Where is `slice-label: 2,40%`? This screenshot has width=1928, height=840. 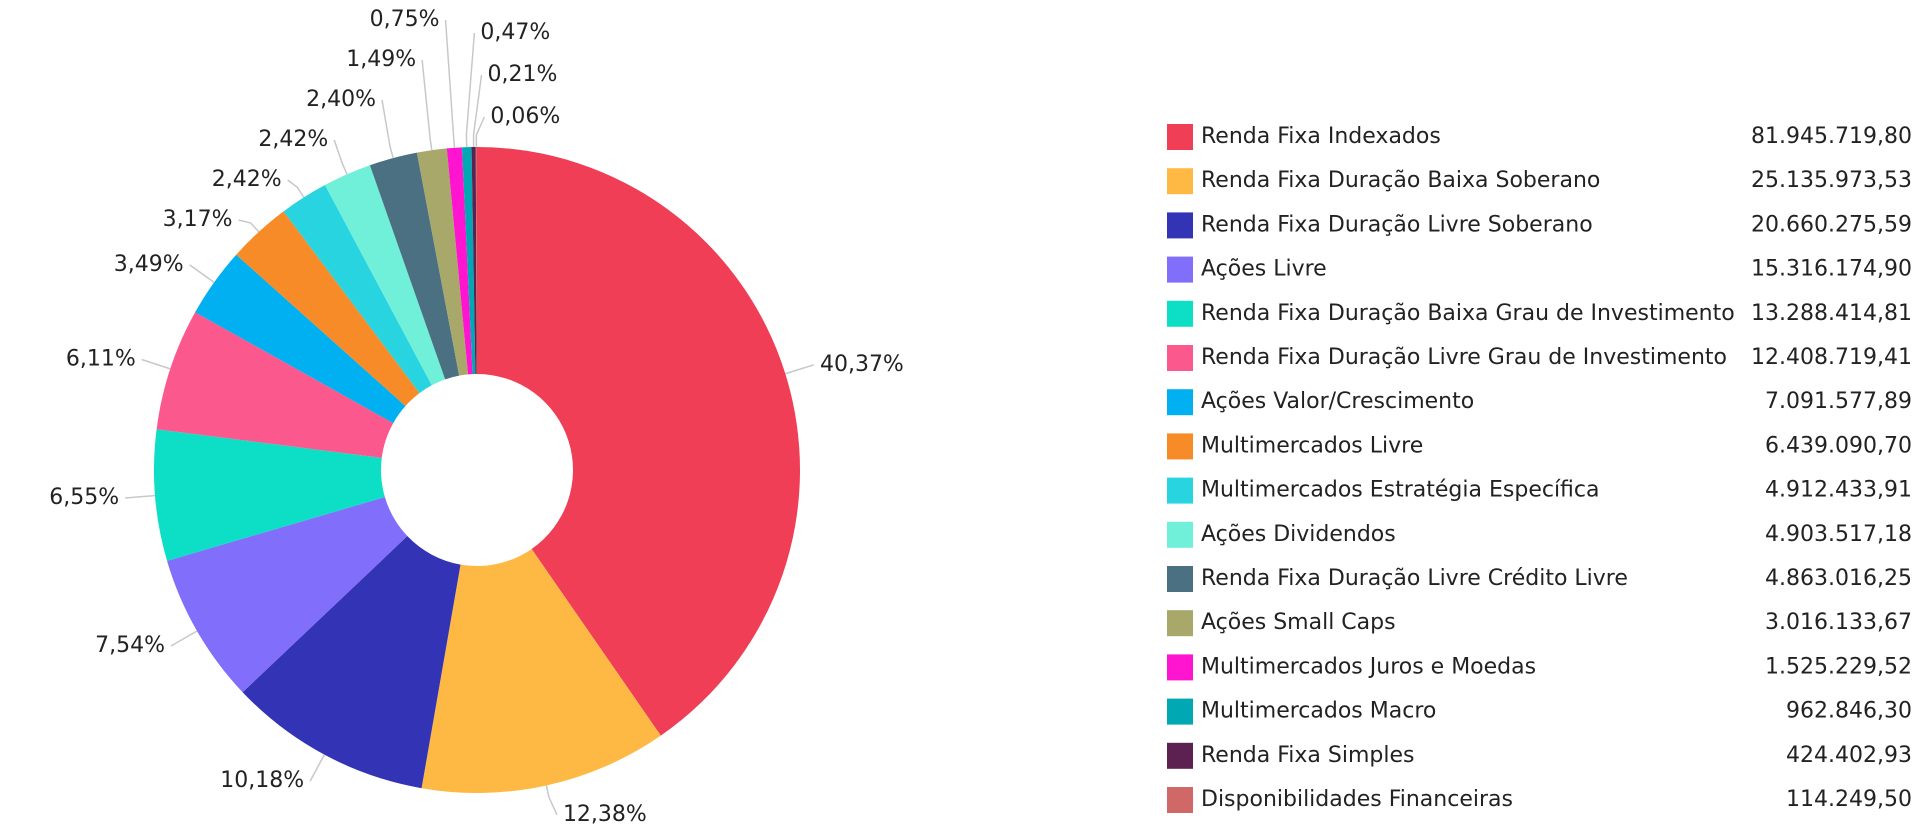
slice-label: 2,40% is located at coordinates (341, 99).